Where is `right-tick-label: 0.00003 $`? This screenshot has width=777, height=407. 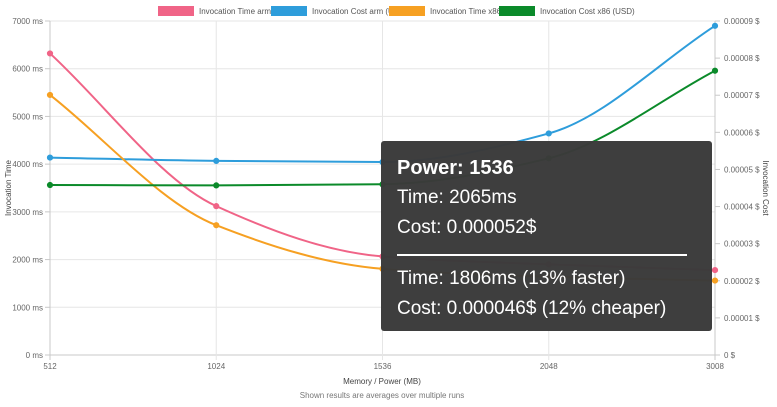 right-tick-label: 0.00003 $ is located at coordinates (742, 244).